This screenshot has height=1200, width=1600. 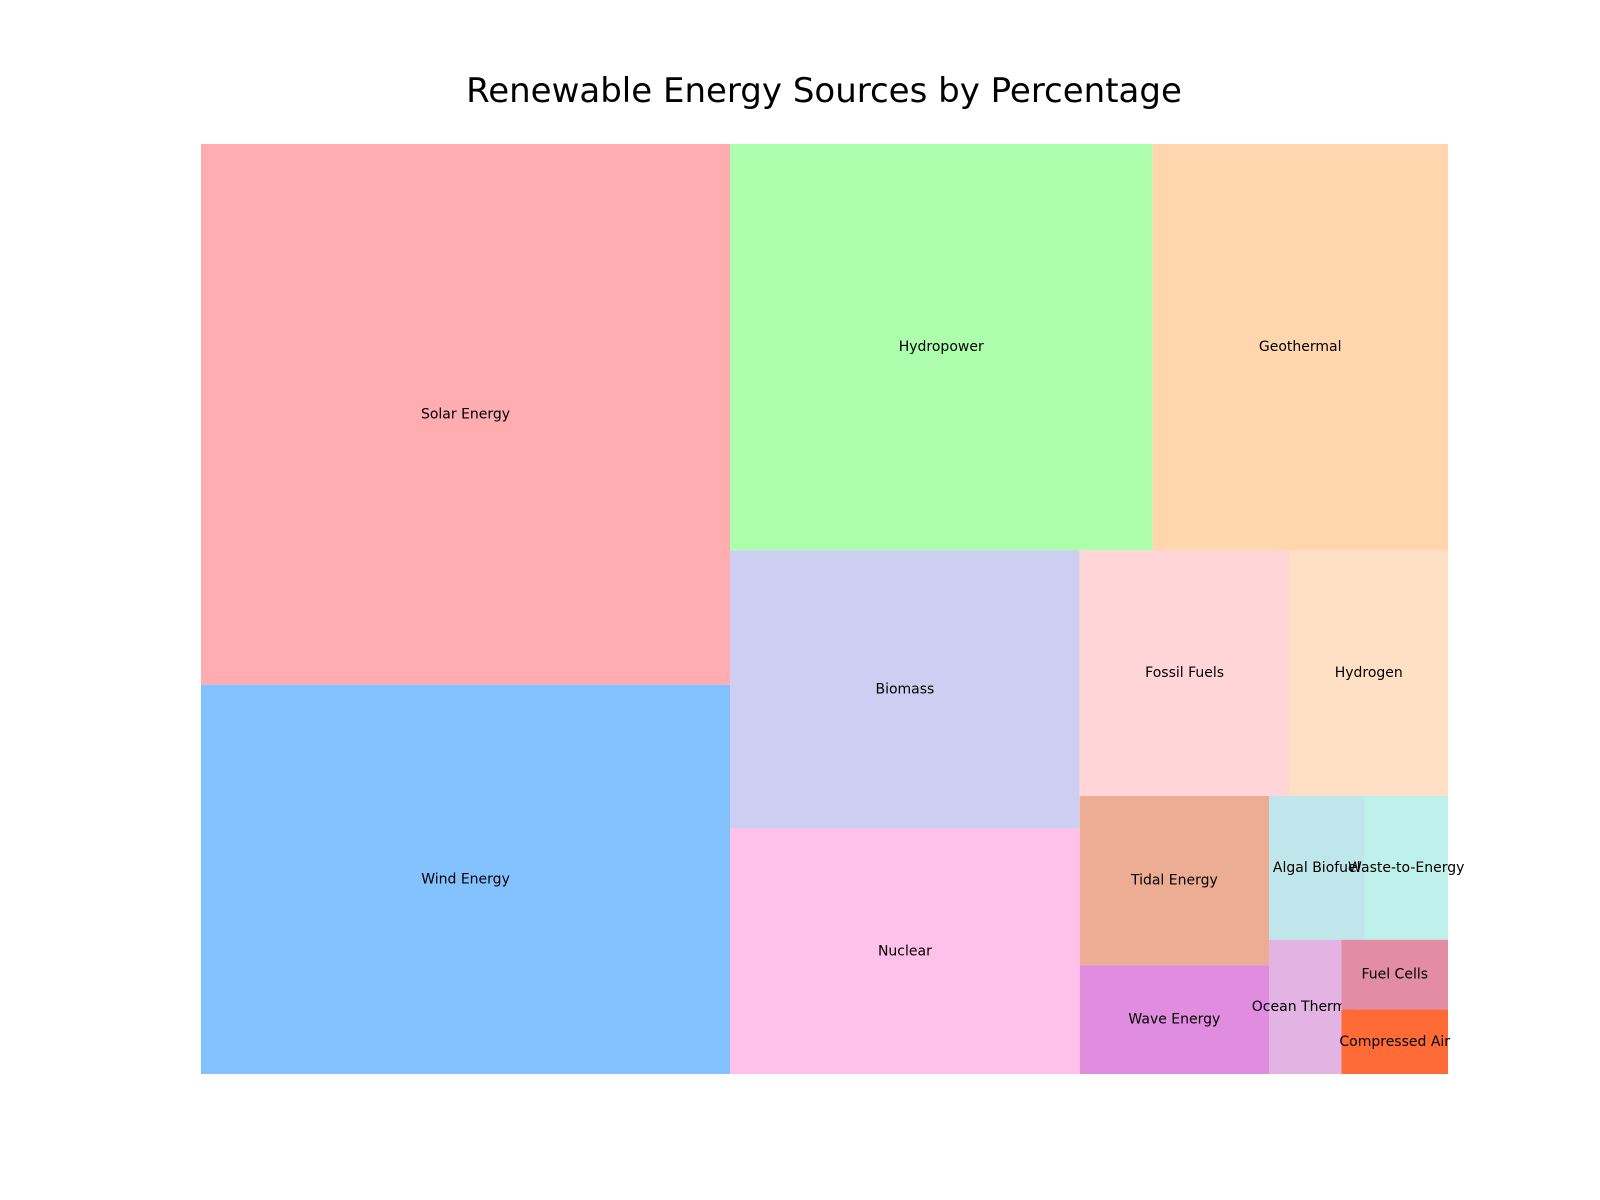 I want to click on tile-wave-energy, so click(x=1174, y=1019).